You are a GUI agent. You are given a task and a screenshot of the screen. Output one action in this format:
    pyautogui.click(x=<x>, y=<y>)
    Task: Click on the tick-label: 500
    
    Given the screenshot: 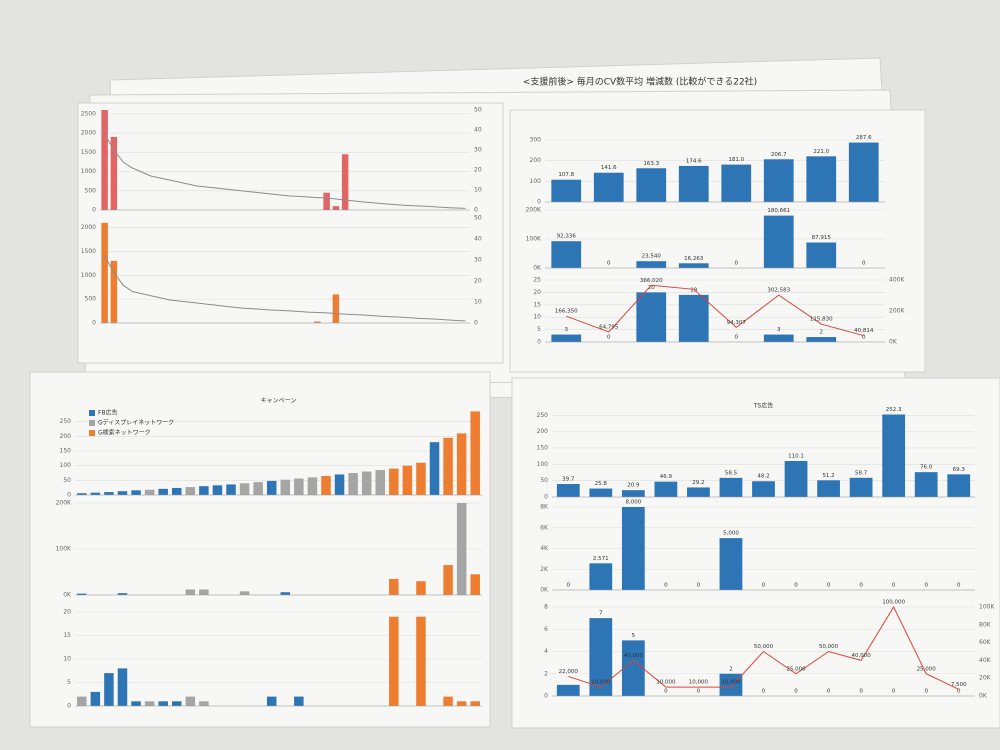 What is the action you would take?
    pyautogui.click(x=91, y=190)
    